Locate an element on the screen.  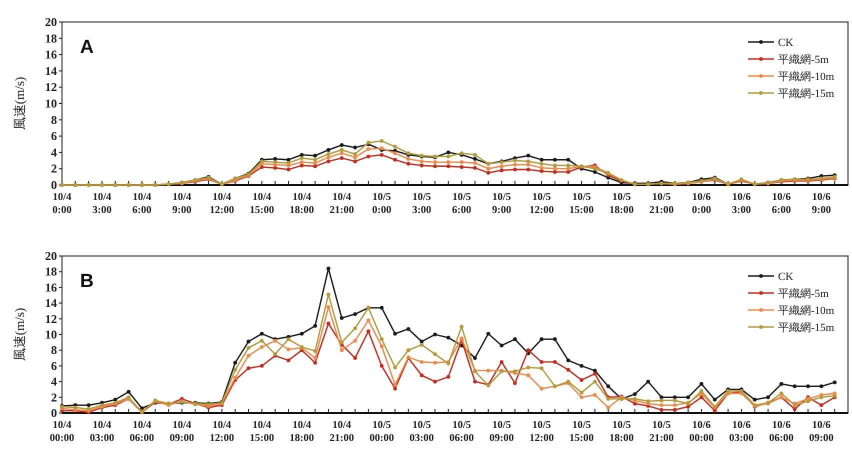
x-tick-label: 10/4 0:00 is located at coordinates (62, 204).